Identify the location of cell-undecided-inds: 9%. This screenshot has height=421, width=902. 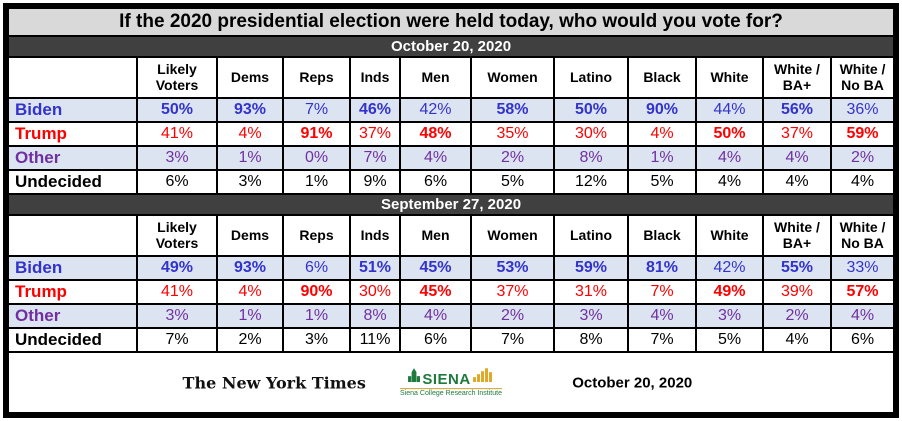
(375, 182).